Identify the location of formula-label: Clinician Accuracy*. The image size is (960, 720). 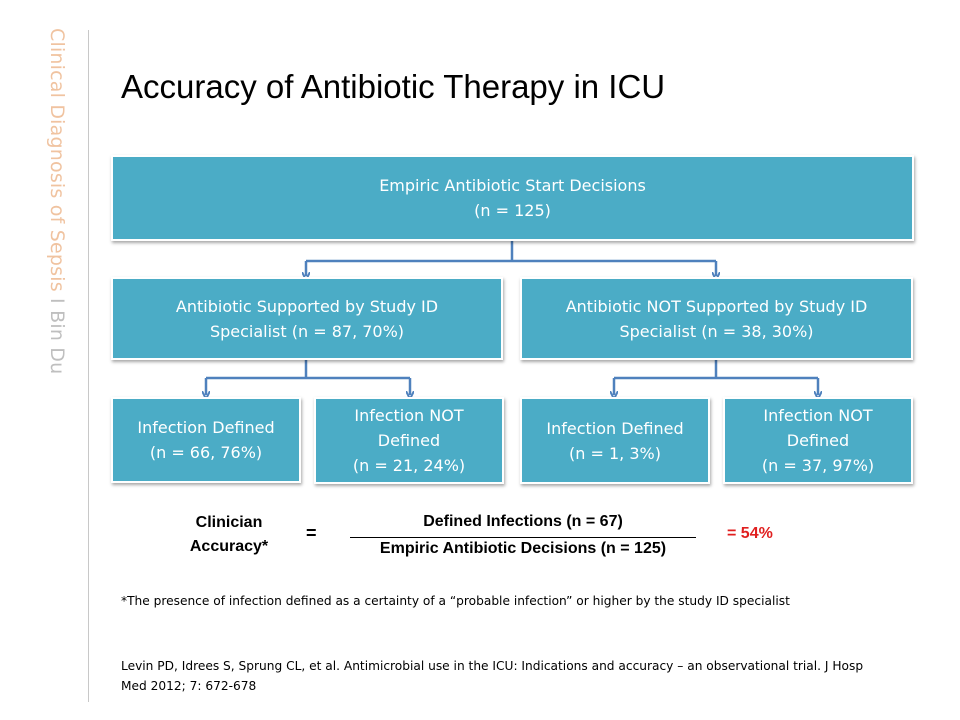
(229, 535).